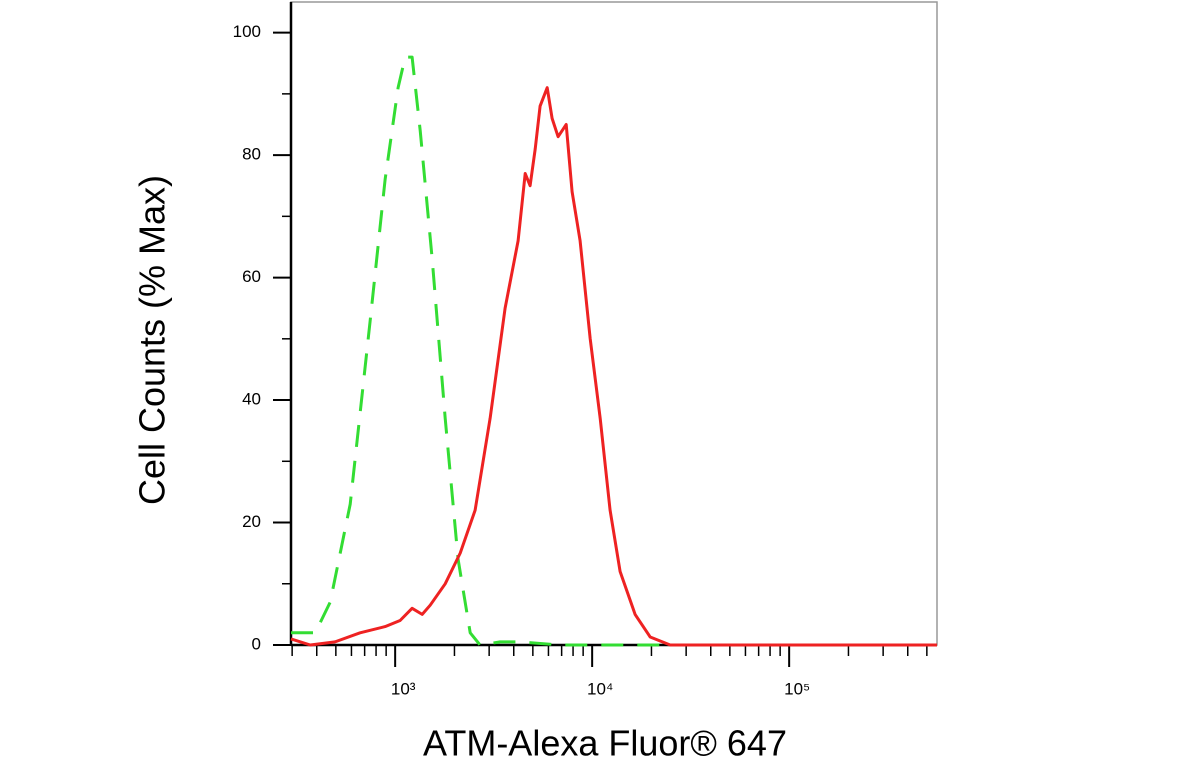 This screenshot has width=1188, height=776. Describe the element at coordinates (797, 688) in the screenshot. I see `x-tick-label: 10⁵` at that location.